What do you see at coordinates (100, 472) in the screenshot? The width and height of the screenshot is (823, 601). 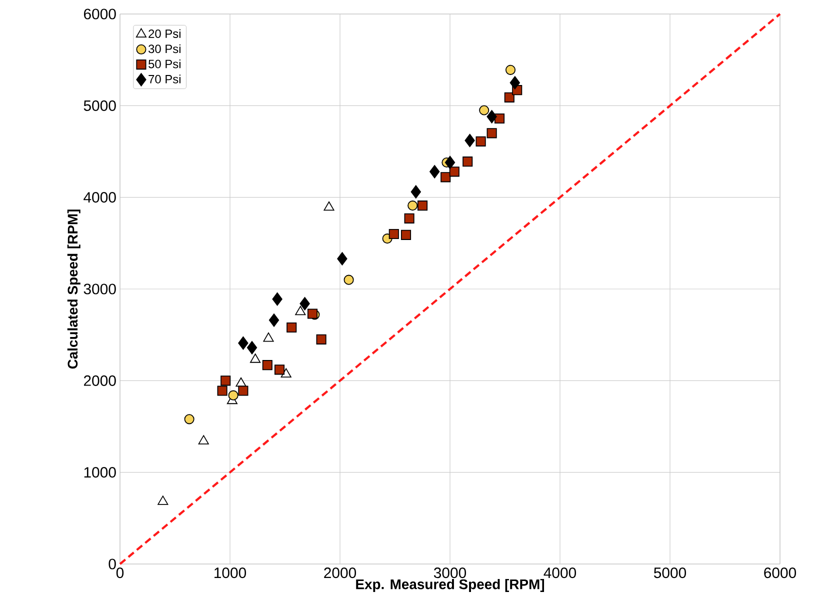 I see `y-tick-label: 1000` at bounding box center [100, 472].